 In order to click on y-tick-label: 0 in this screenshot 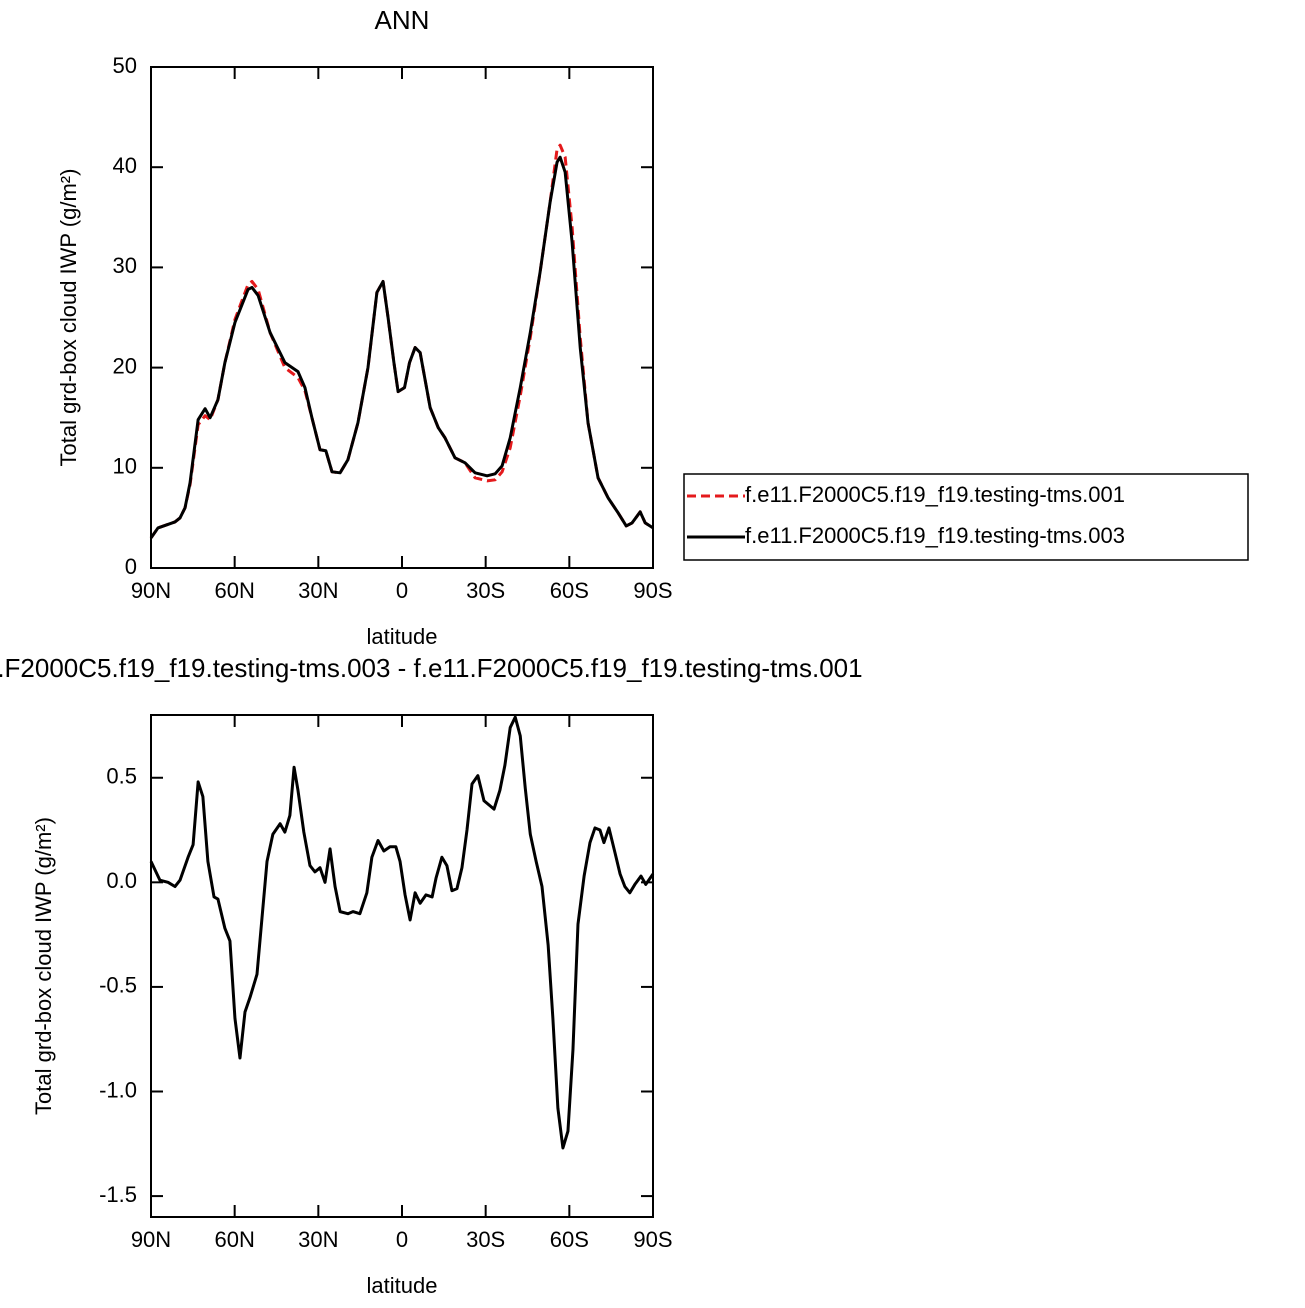, I will do `click(131, 566)`.